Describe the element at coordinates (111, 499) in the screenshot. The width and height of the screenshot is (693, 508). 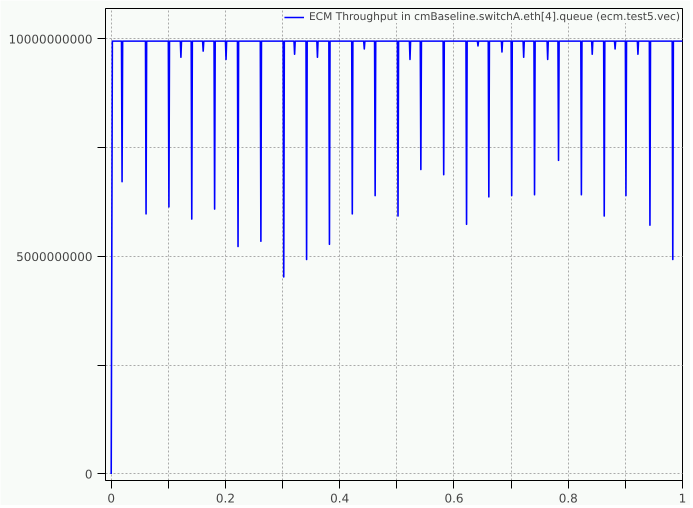
I see `x-tick-label: 0` at that location.